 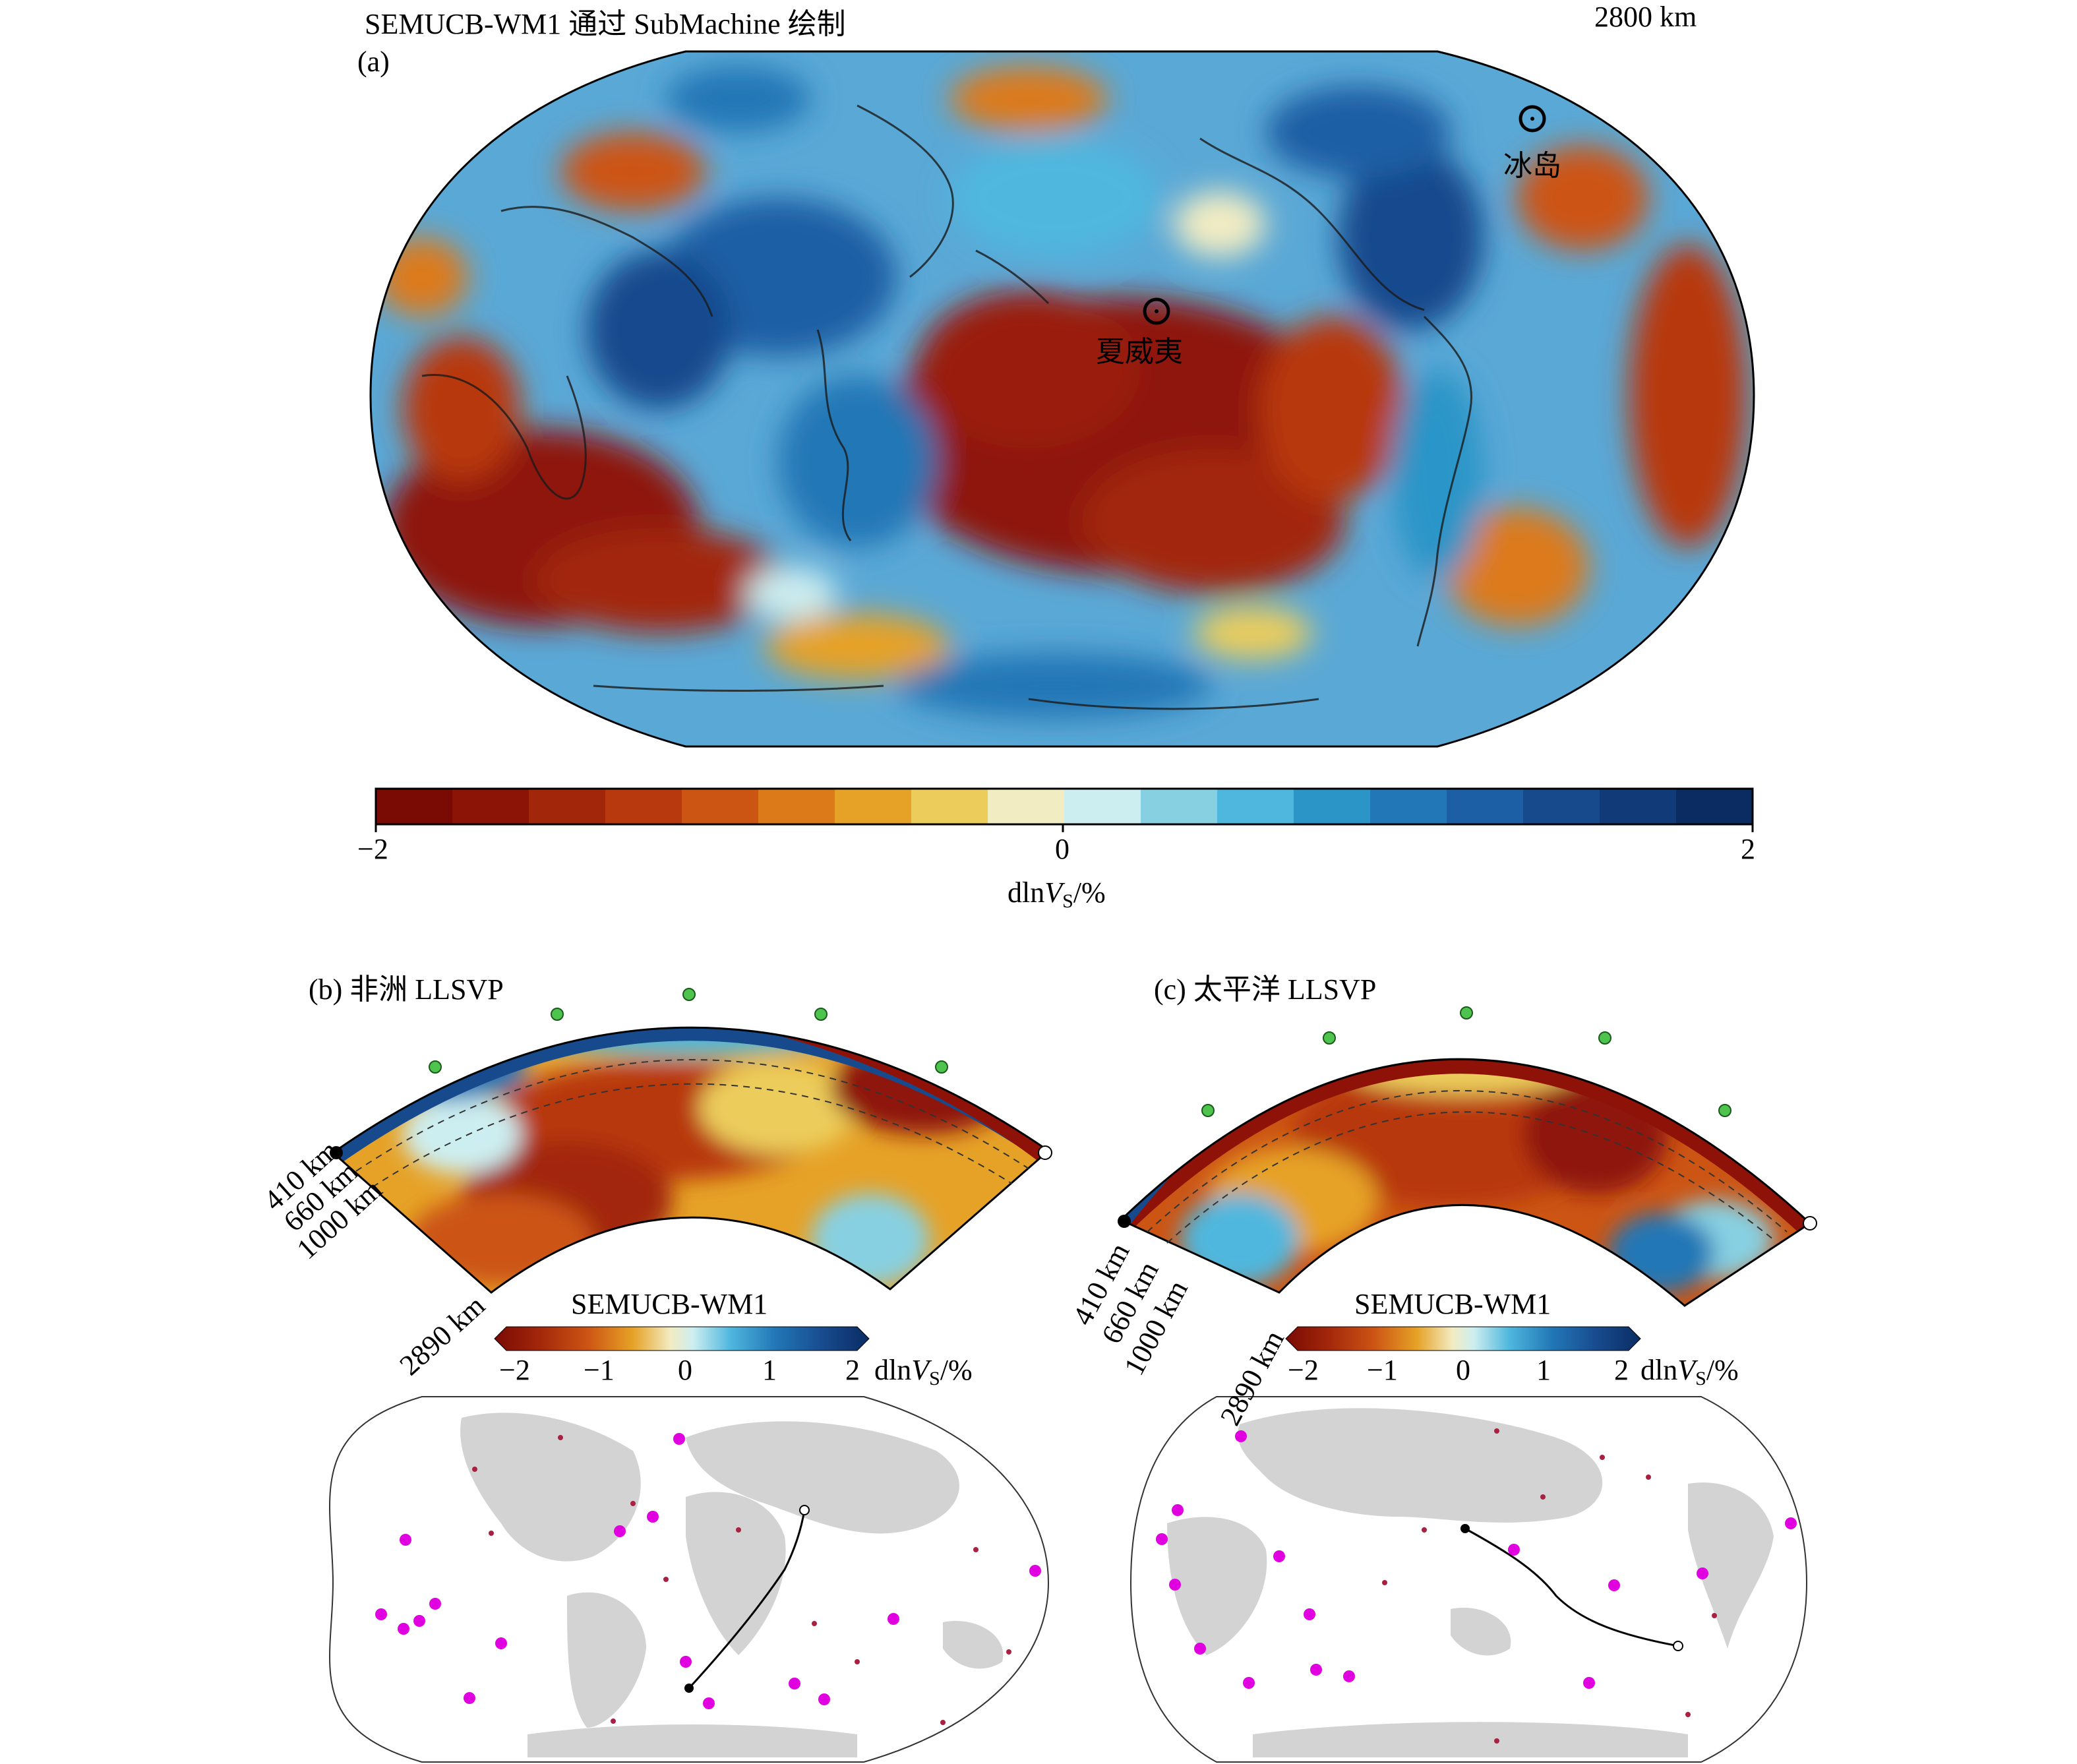 What do you see at coordinates (1064, 828) in the screenshot?
I see `colorbar-a-ticks` at bounding box center [1064, 828].